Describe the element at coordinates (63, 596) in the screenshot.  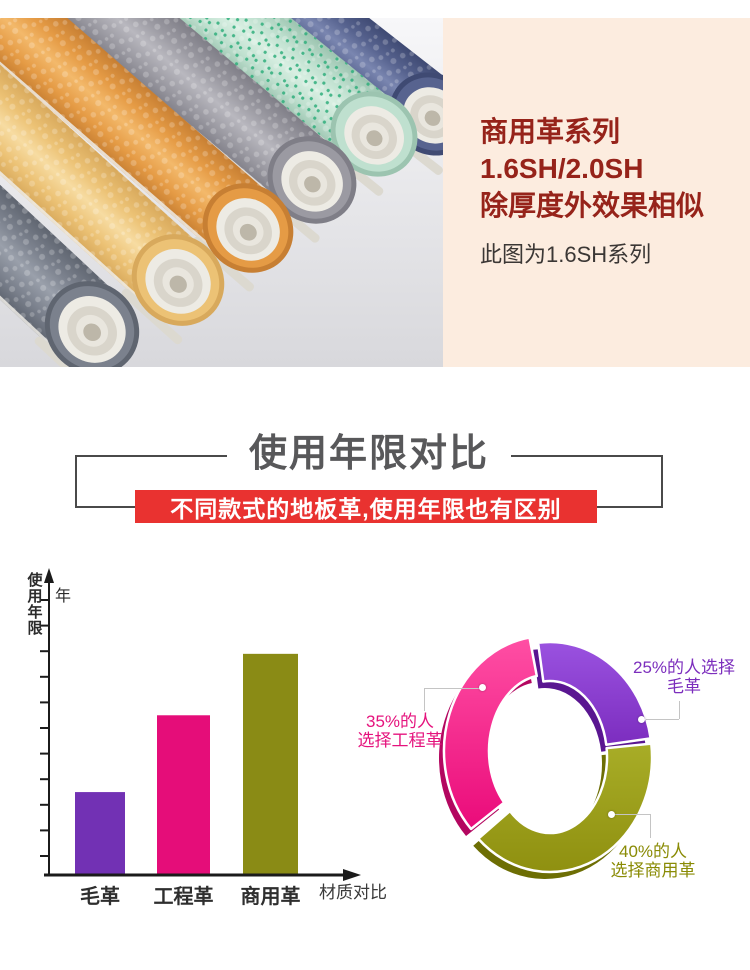
I see `y-axis-unit: 年` at that location.